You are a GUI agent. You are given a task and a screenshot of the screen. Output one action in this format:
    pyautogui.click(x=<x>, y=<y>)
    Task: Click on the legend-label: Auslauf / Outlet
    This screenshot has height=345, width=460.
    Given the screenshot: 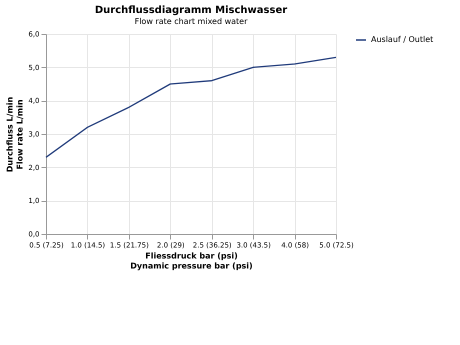 What is the action you would take?
    pyautogui.click(x=402, y=39)
    